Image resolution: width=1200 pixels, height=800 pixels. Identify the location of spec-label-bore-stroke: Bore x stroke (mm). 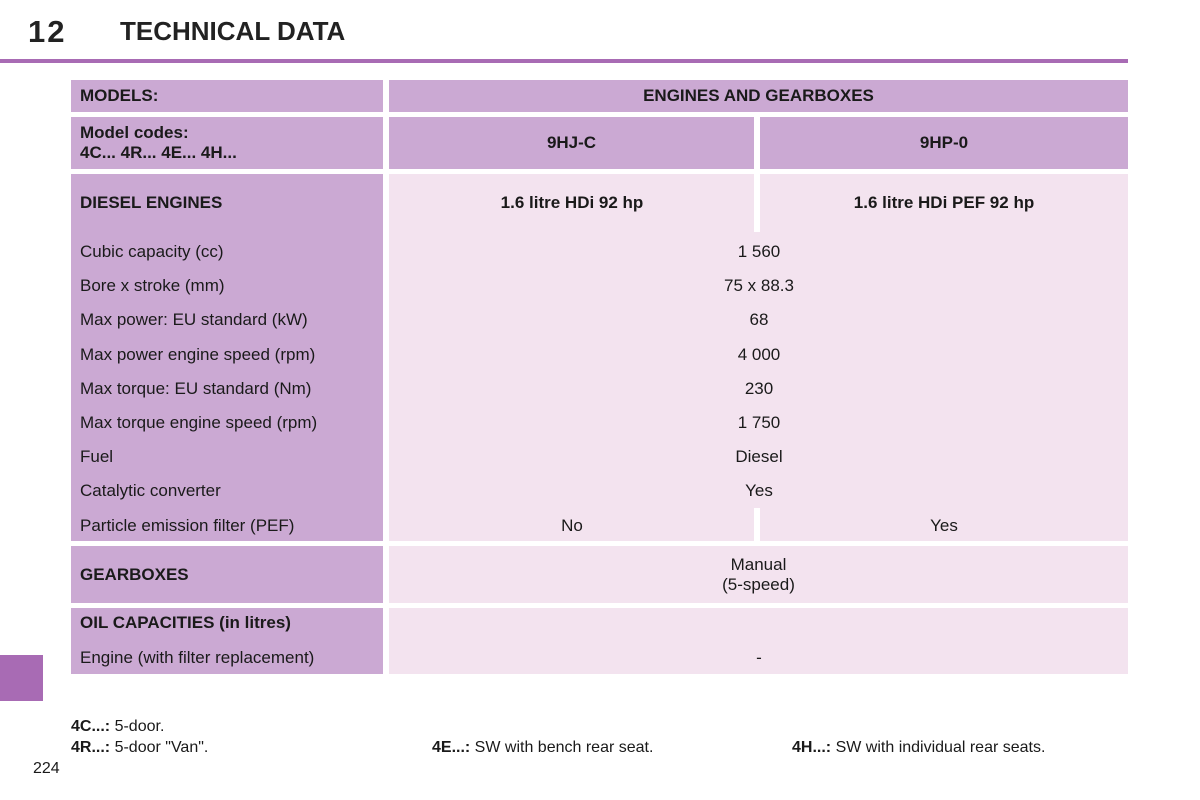
(152, 285).